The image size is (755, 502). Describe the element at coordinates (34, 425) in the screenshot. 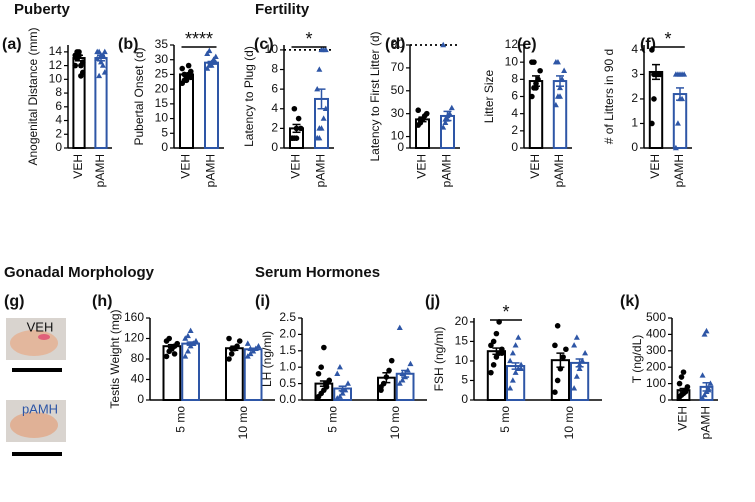

I see `testis` at that location.